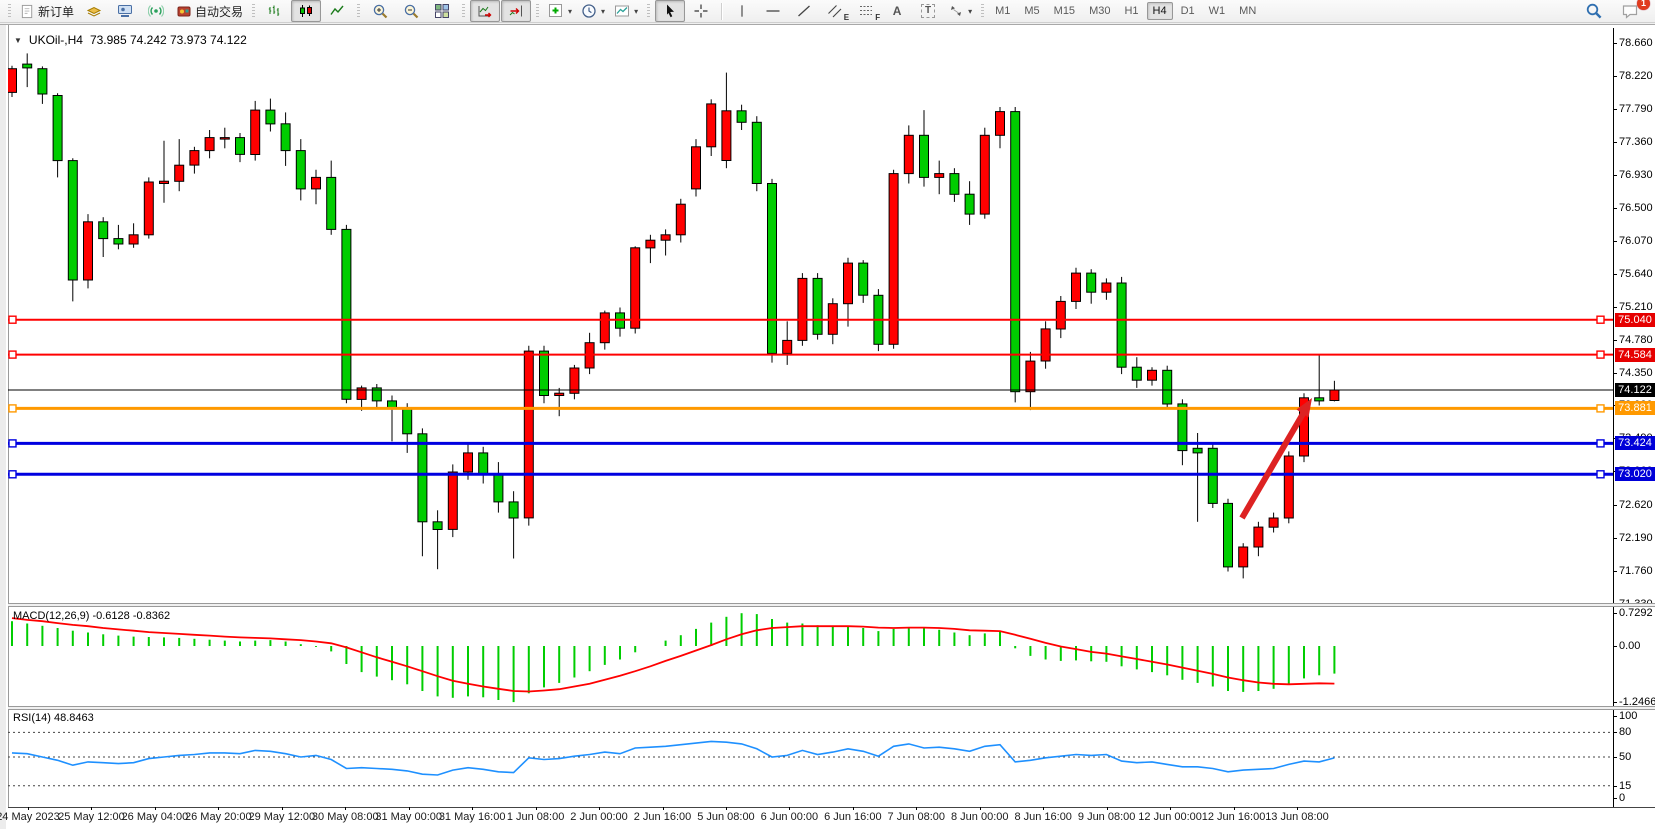  What do you see at coordinates (1003, 11) in the screenshot?
I see `timeframe-button-M1: M1` at bounding box center [1003, 11].